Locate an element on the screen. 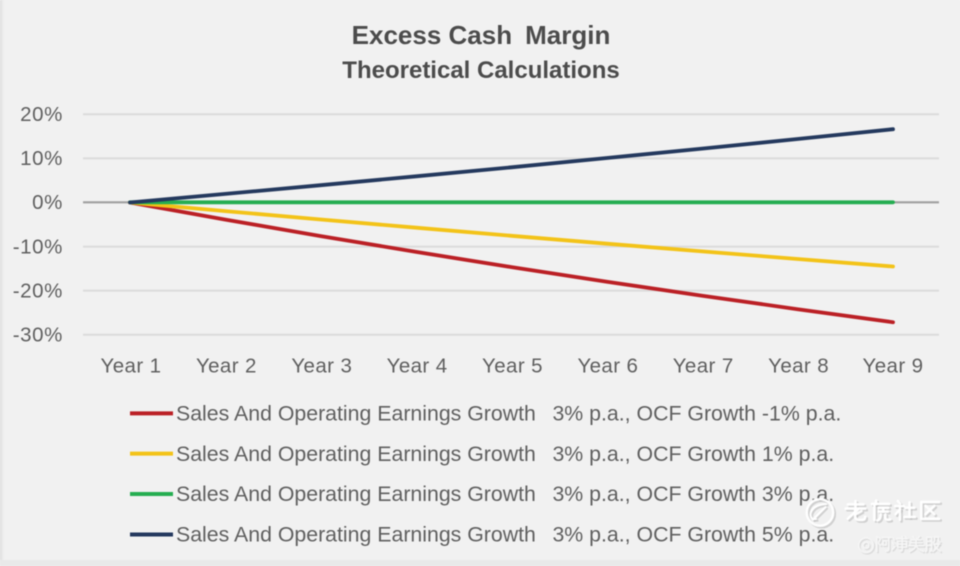  svg-text: Year 3 is located at coordinates (321, 366).